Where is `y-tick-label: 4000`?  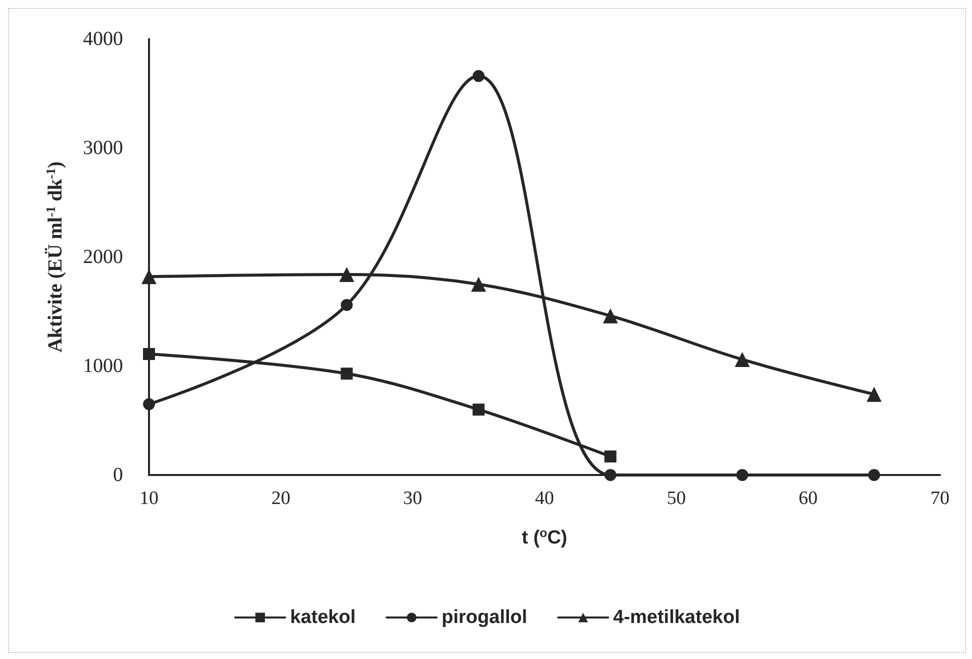
y-tick-label: 4000 is located at coordinates (103, 39).